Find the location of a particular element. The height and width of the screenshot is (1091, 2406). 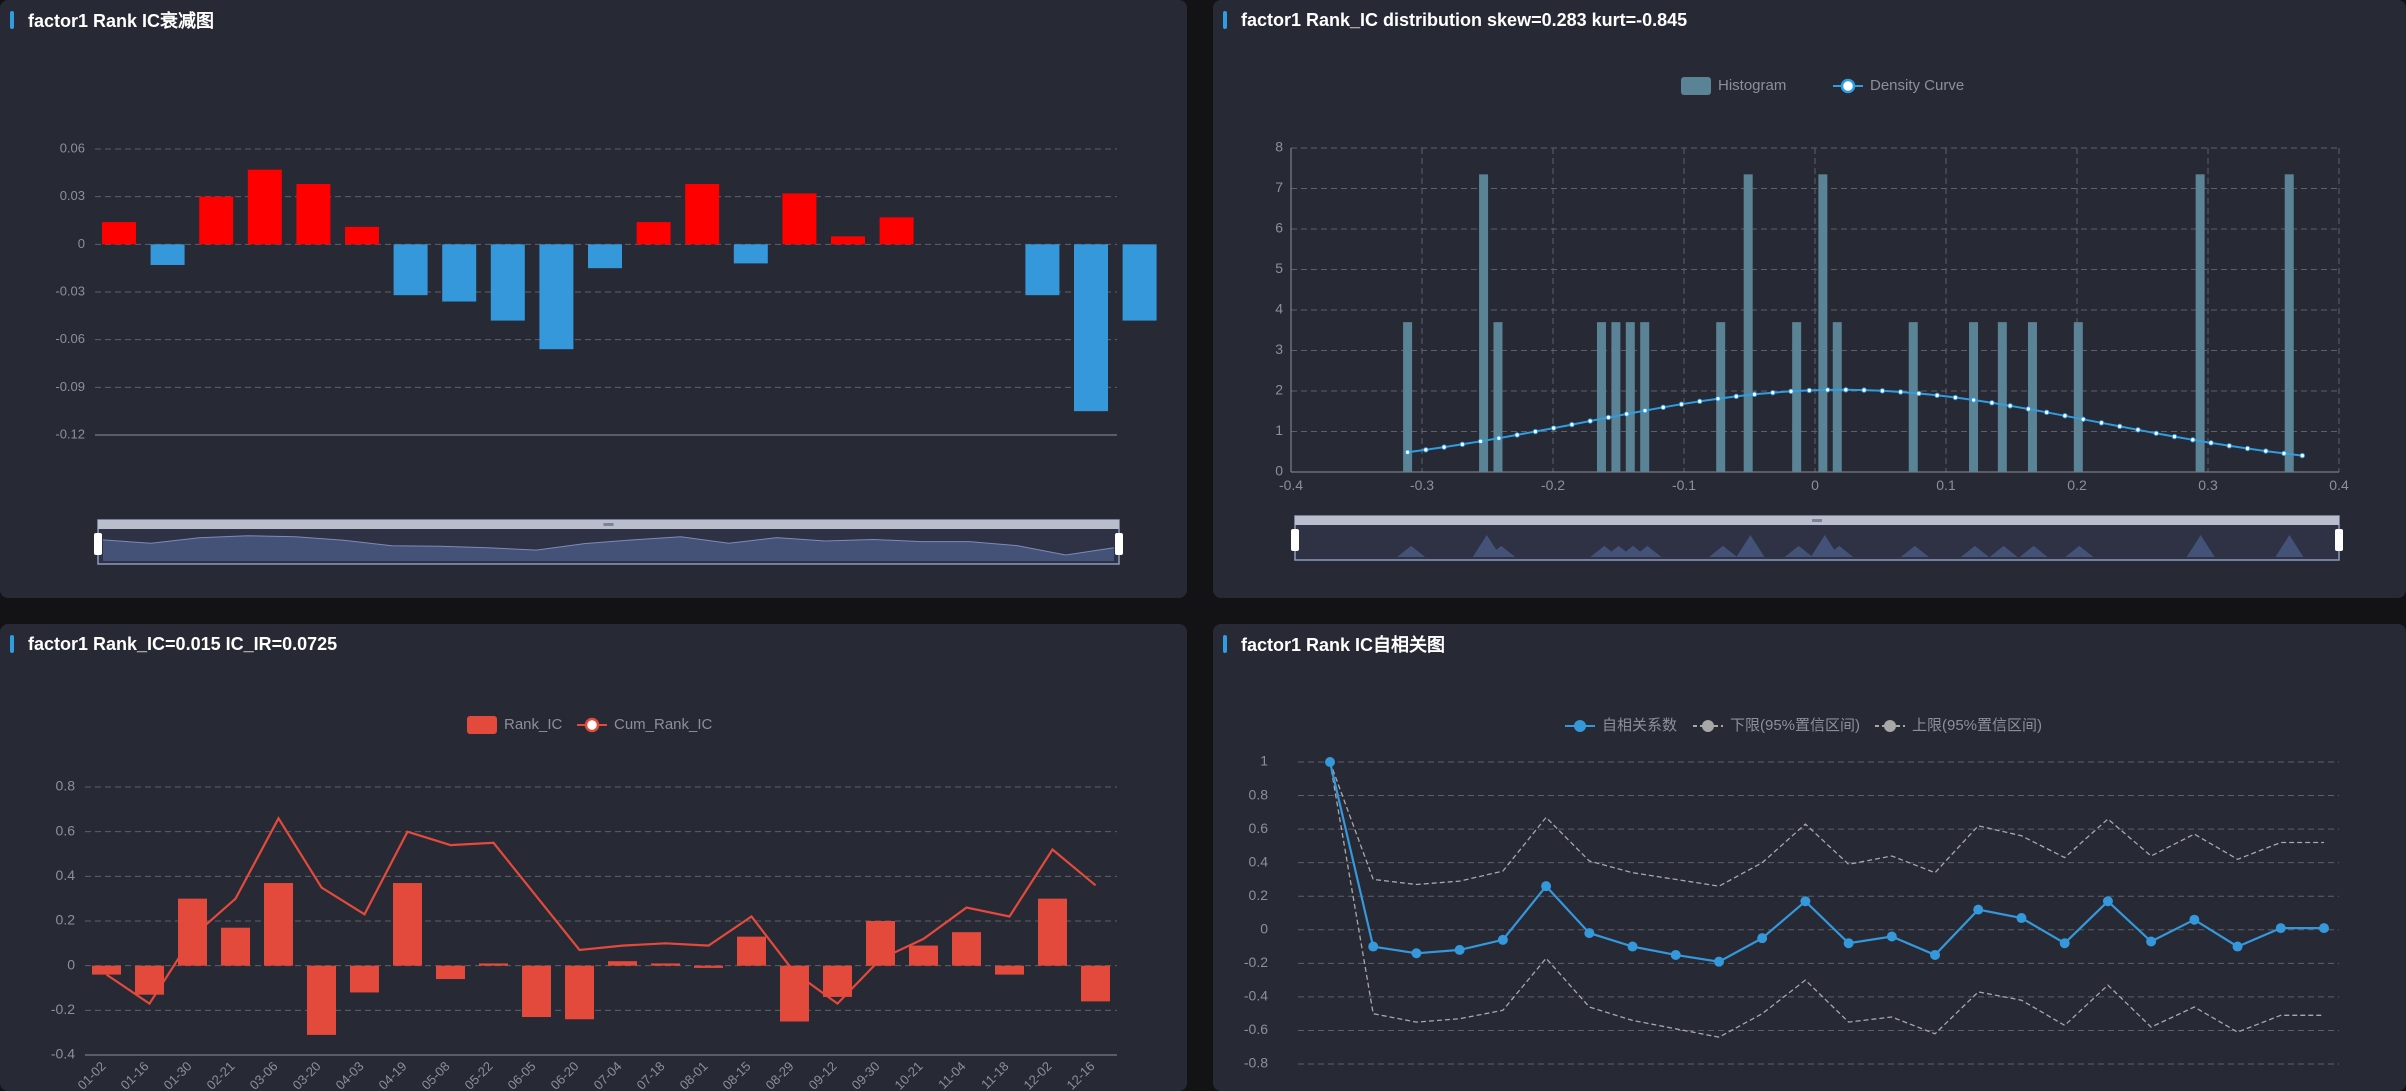

x-tick-label: 07-18 is located at coordinates (651, 1075).